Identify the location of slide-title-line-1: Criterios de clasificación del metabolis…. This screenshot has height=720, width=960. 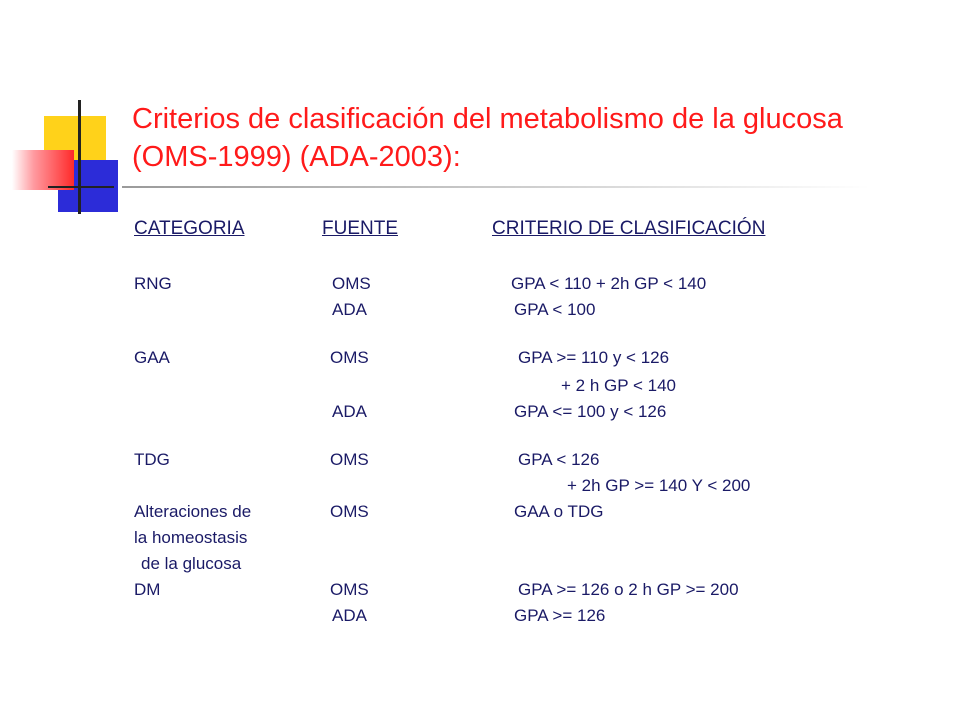
(487, 119).